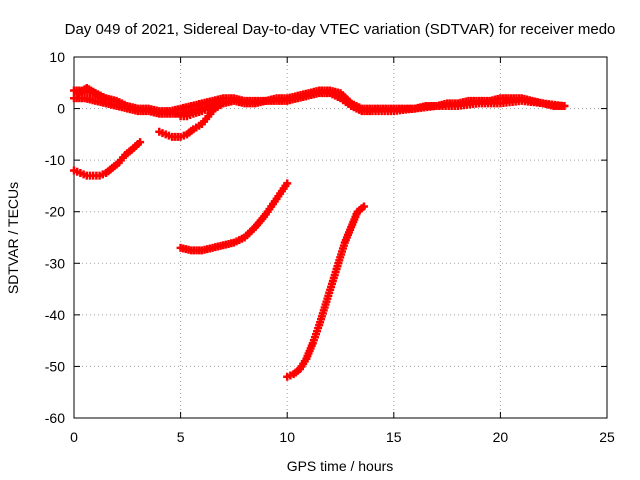  Describe the element at coordinates (74, 437) in the screenshot. I see `x-tick-label: 0` at that location.